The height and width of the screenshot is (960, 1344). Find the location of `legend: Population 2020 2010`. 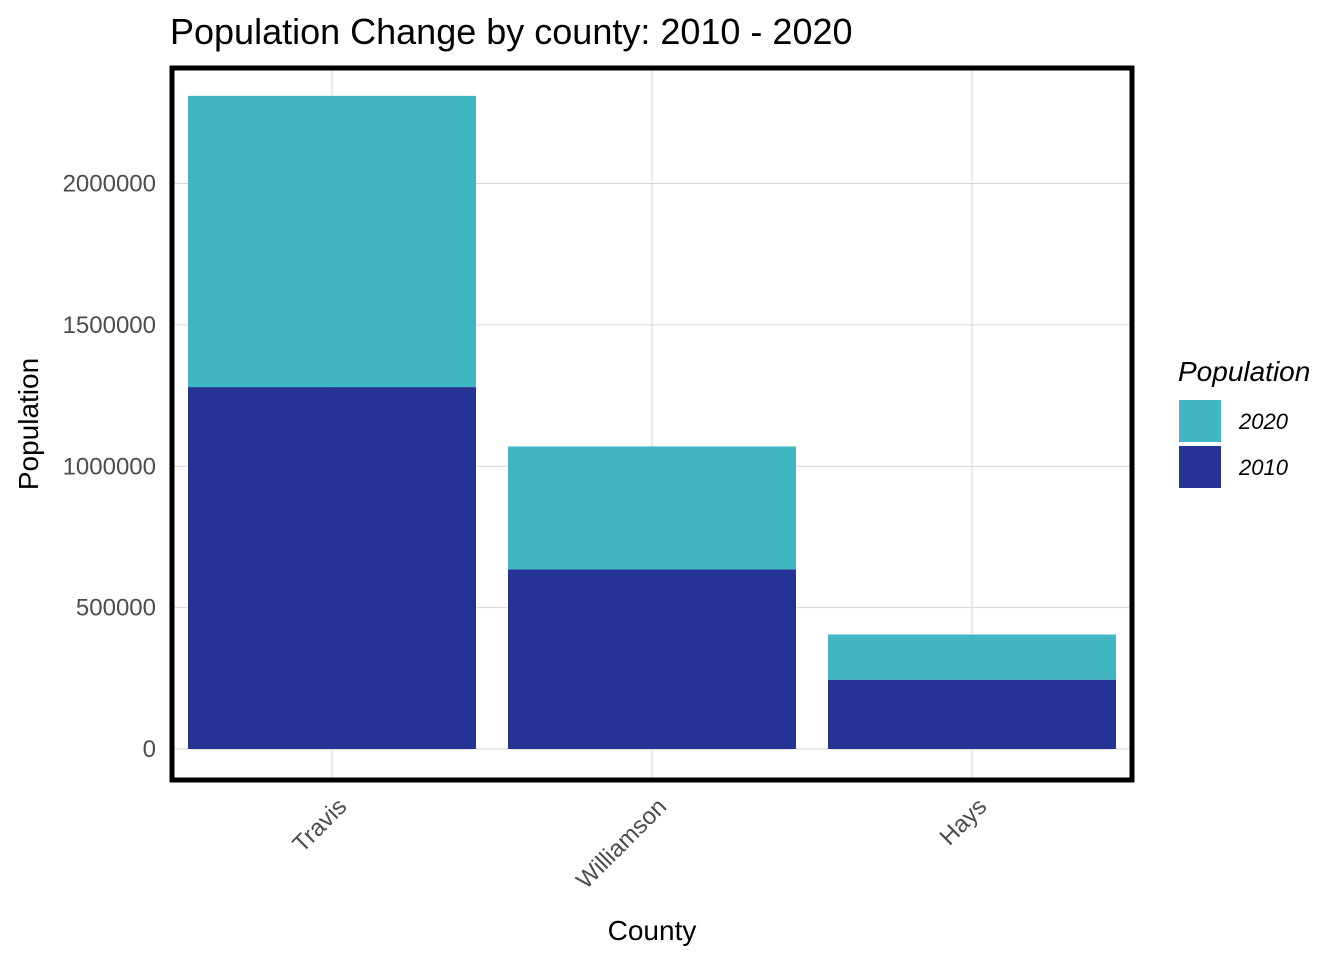

legend: Population 2020 2010 is located at coordinates (1244, 422).